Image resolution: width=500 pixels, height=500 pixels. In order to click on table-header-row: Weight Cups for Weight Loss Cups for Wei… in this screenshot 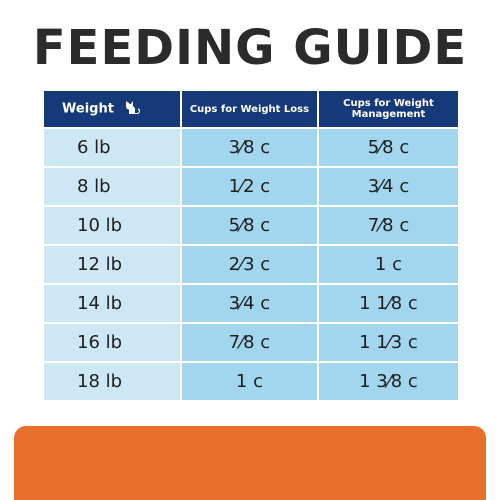, I will do `click(251, 109)`.